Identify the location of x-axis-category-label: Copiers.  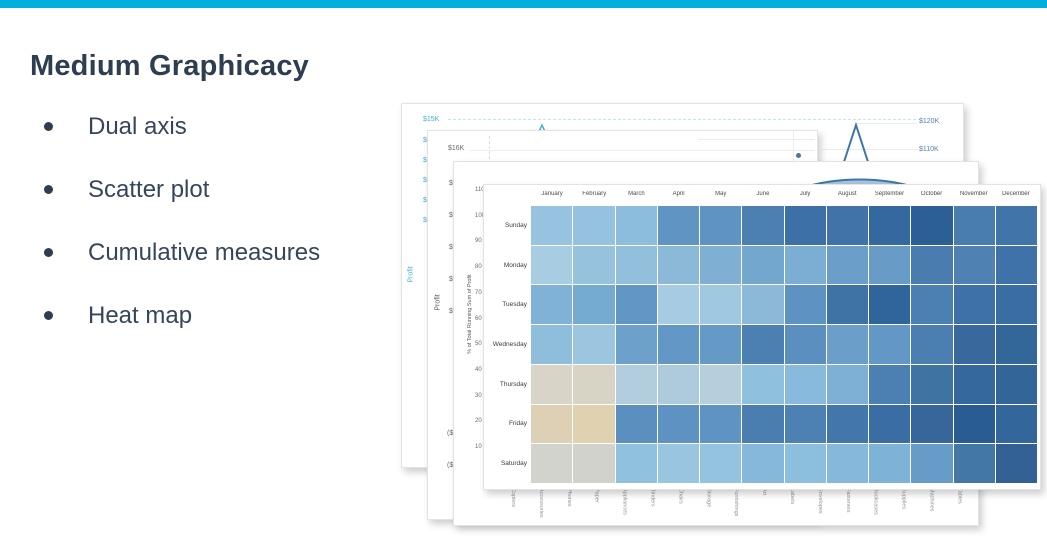
(513, 497).